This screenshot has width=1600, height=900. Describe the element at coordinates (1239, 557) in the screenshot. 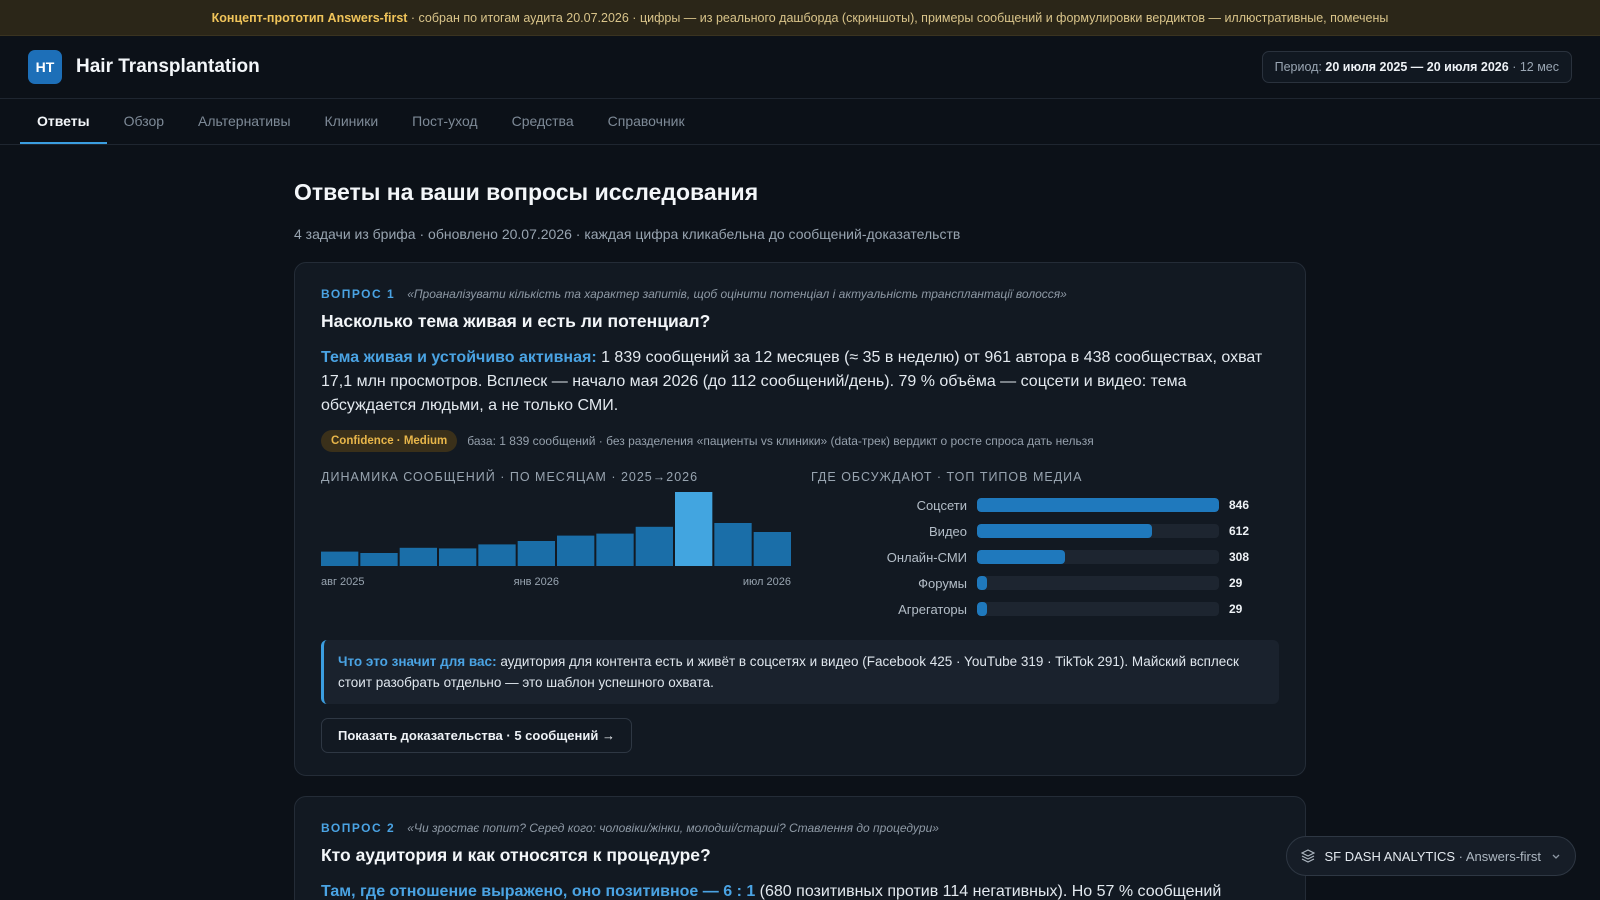

I see `media-bar-value: 308` at that location.